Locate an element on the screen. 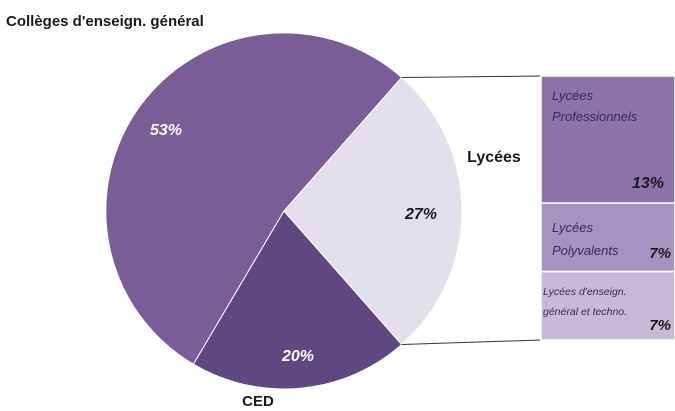  bar-pct-general-techno: 7% is located at coordinates (660, 325).